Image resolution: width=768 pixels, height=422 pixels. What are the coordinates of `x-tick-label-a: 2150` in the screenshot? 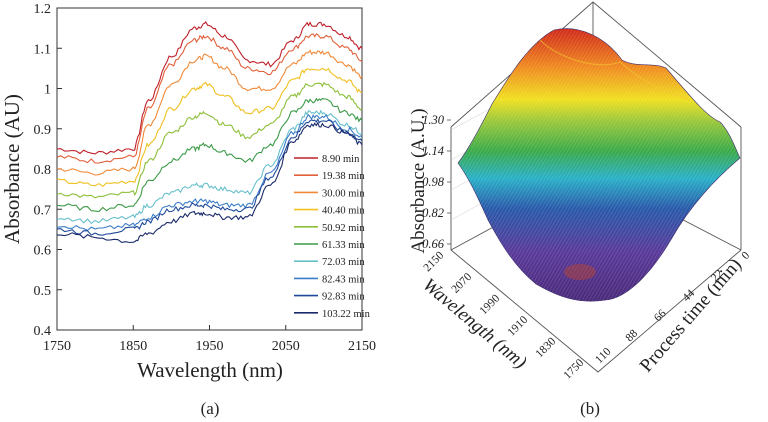 It's located at (362, 346).